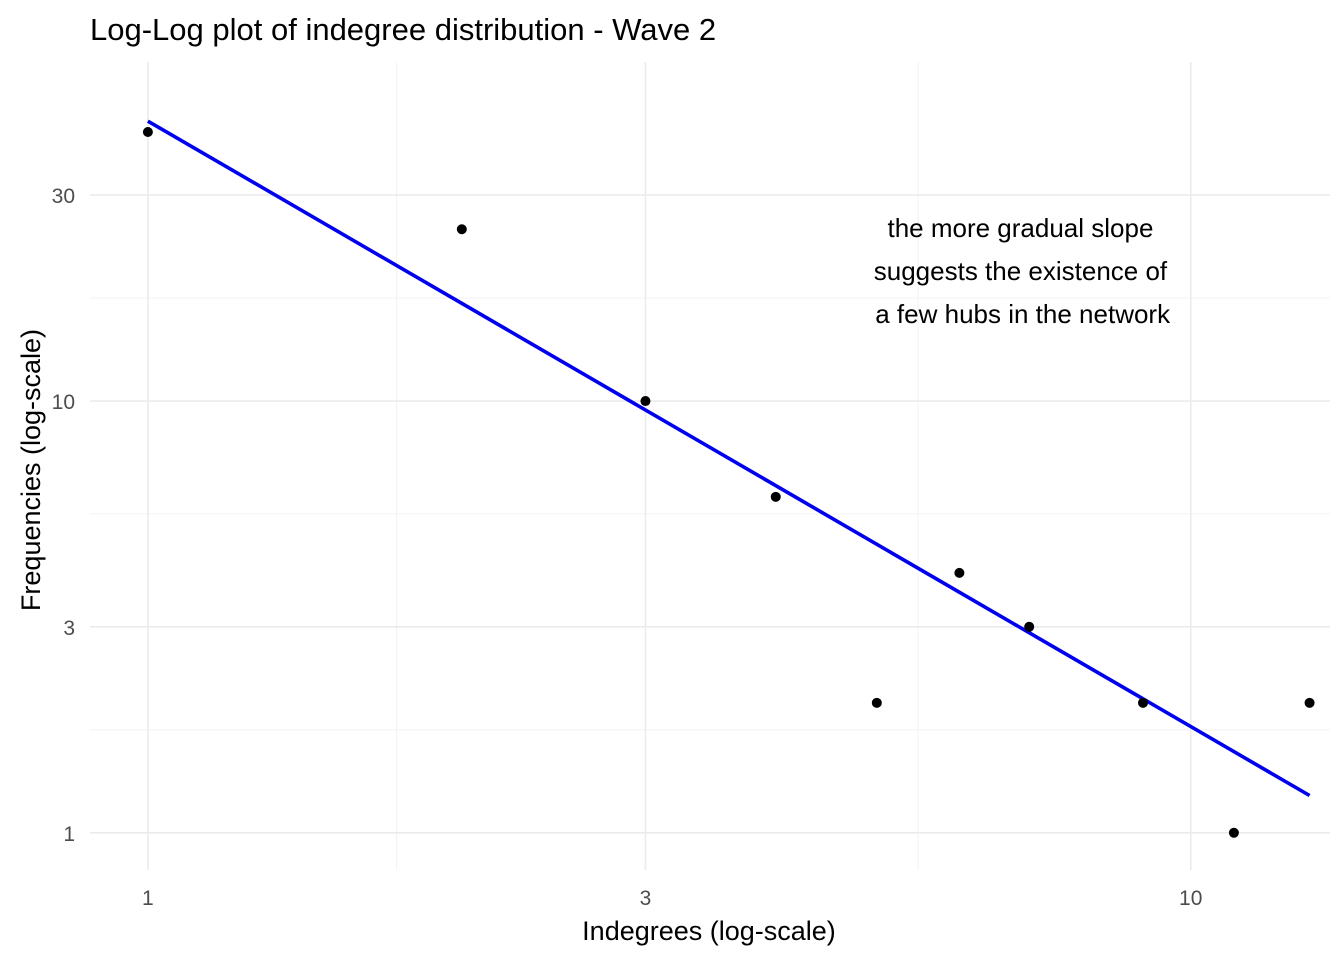  I want to click on x-tick-label: 10, so click(1190, 898).